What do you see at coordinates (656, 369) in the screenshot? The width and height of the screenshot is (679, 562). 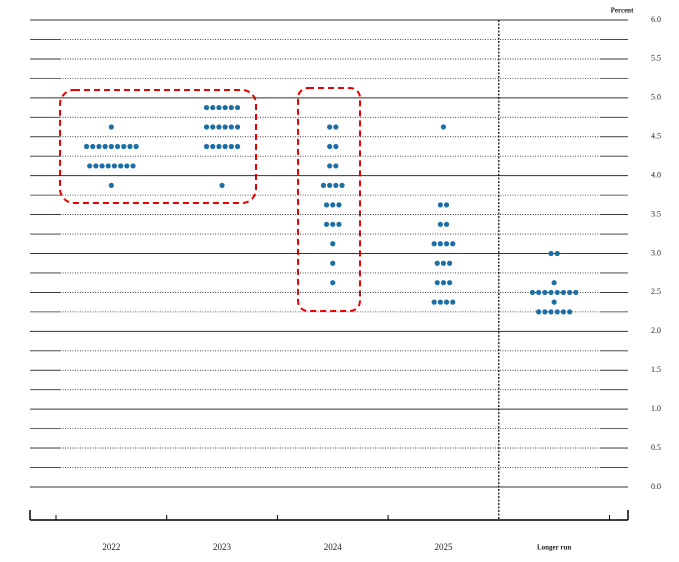 I see `y-tick-label: 1.5` at bounding box center [656, 369].